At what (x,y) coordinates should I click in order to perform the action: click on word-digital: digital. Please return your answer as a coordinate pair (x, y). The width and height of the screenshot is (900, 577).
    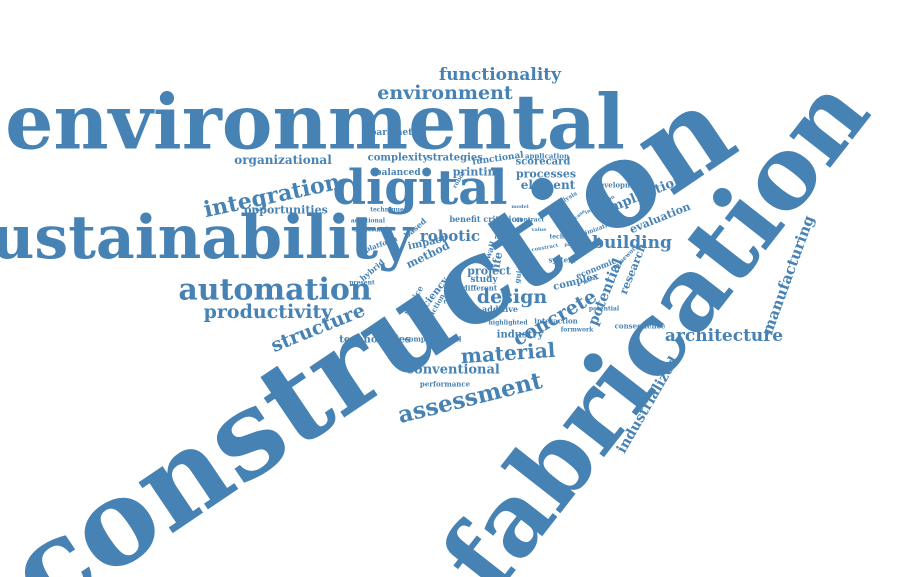
    Looking at the image, I should click on (419, 188).